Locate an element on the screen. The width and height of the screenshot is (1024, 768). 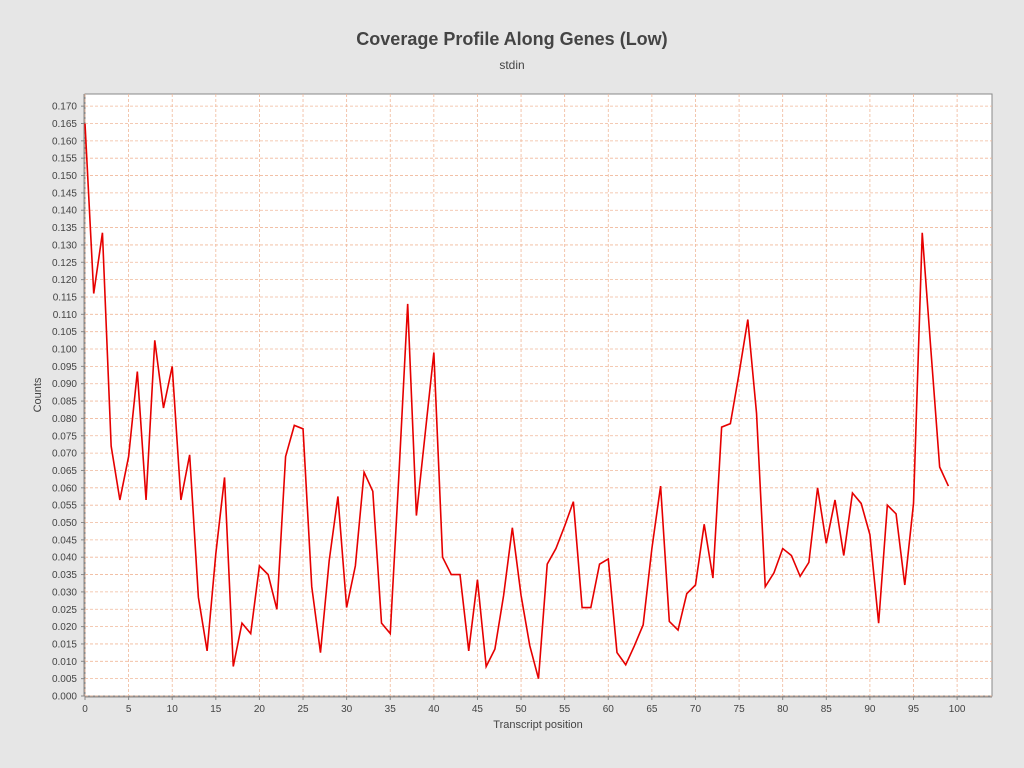
x-tick-label: 20 is located at coordinates (260, 709).